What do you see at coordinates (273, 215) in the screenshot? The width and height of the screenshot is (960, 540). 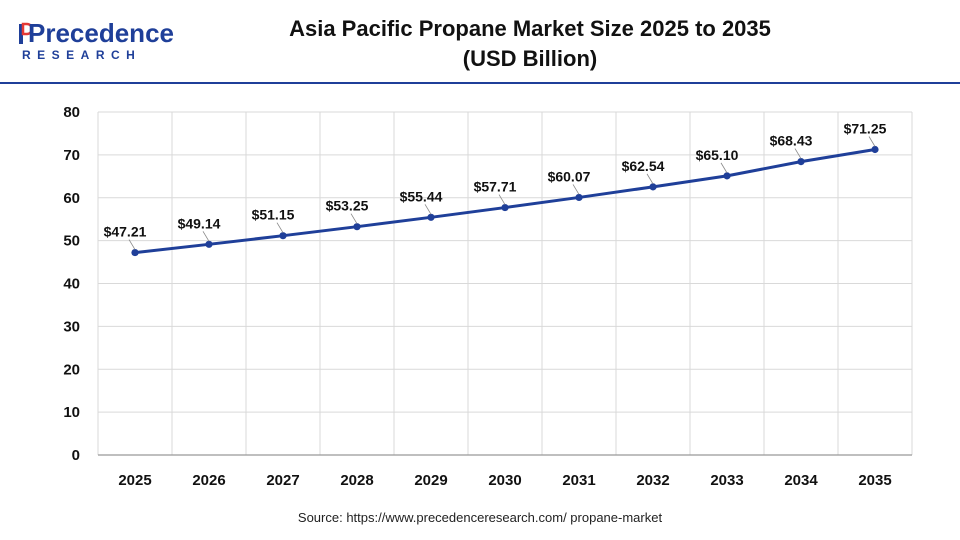 I see `data-label: $51.15` at bounding box center [273, 215].